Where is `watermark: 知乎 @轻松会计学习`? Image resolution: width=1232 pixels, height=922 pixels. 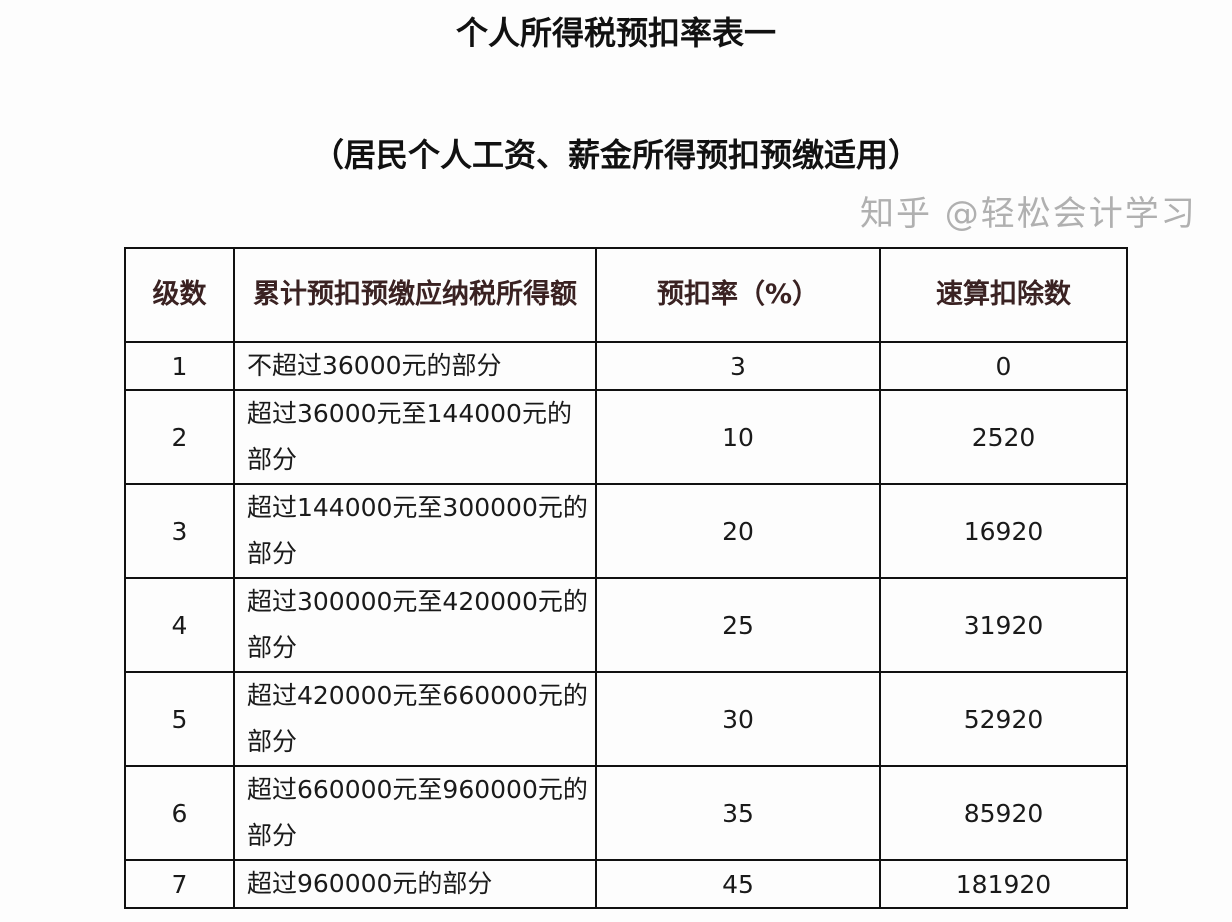
watermark: 知乎 @轻松会计学习 is located at coordinates (1028, 214).